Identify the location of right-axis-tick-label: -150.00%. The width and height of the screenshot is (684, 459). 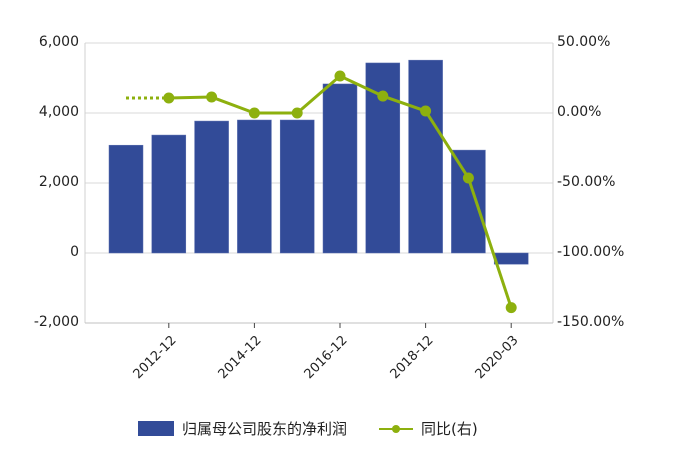
(591, 322).